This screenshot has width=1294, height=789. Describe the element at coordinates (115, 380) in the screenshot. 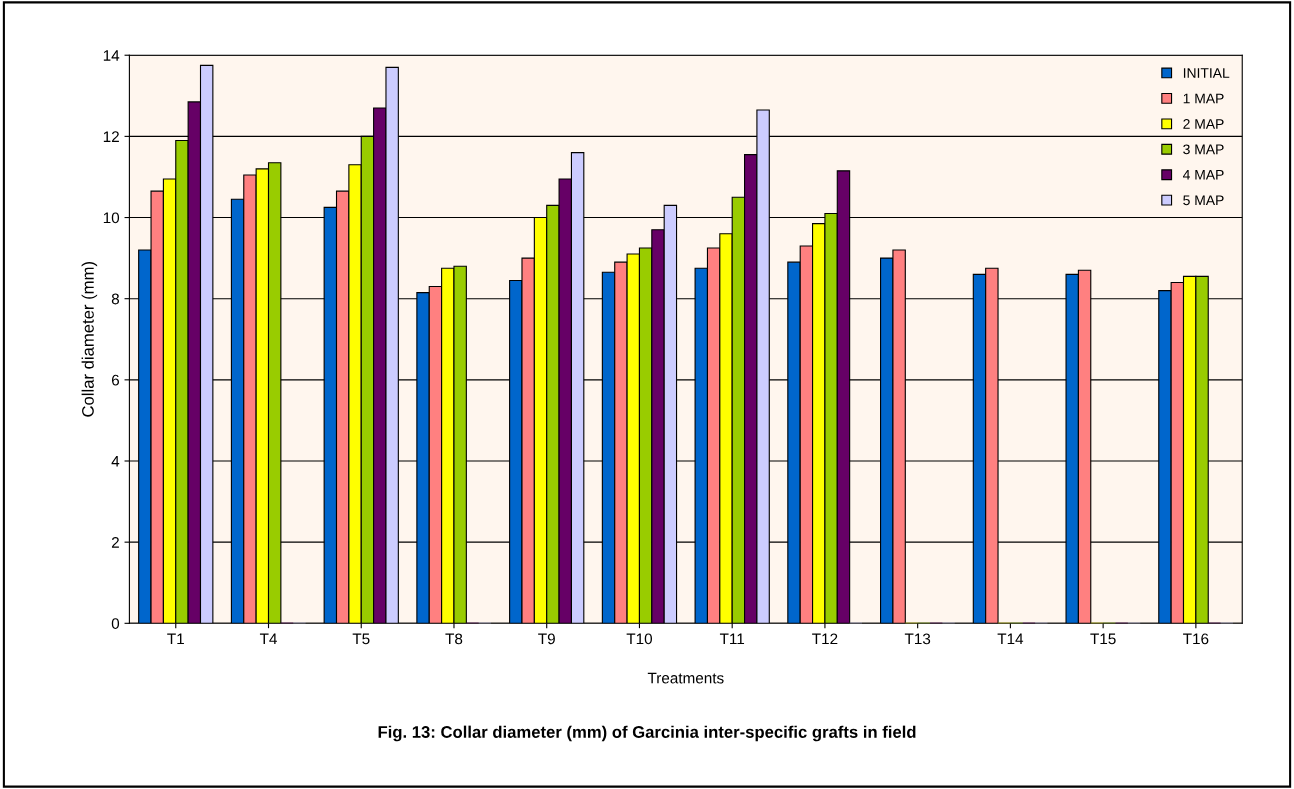

I see `y-tick-label: 6` at that location.